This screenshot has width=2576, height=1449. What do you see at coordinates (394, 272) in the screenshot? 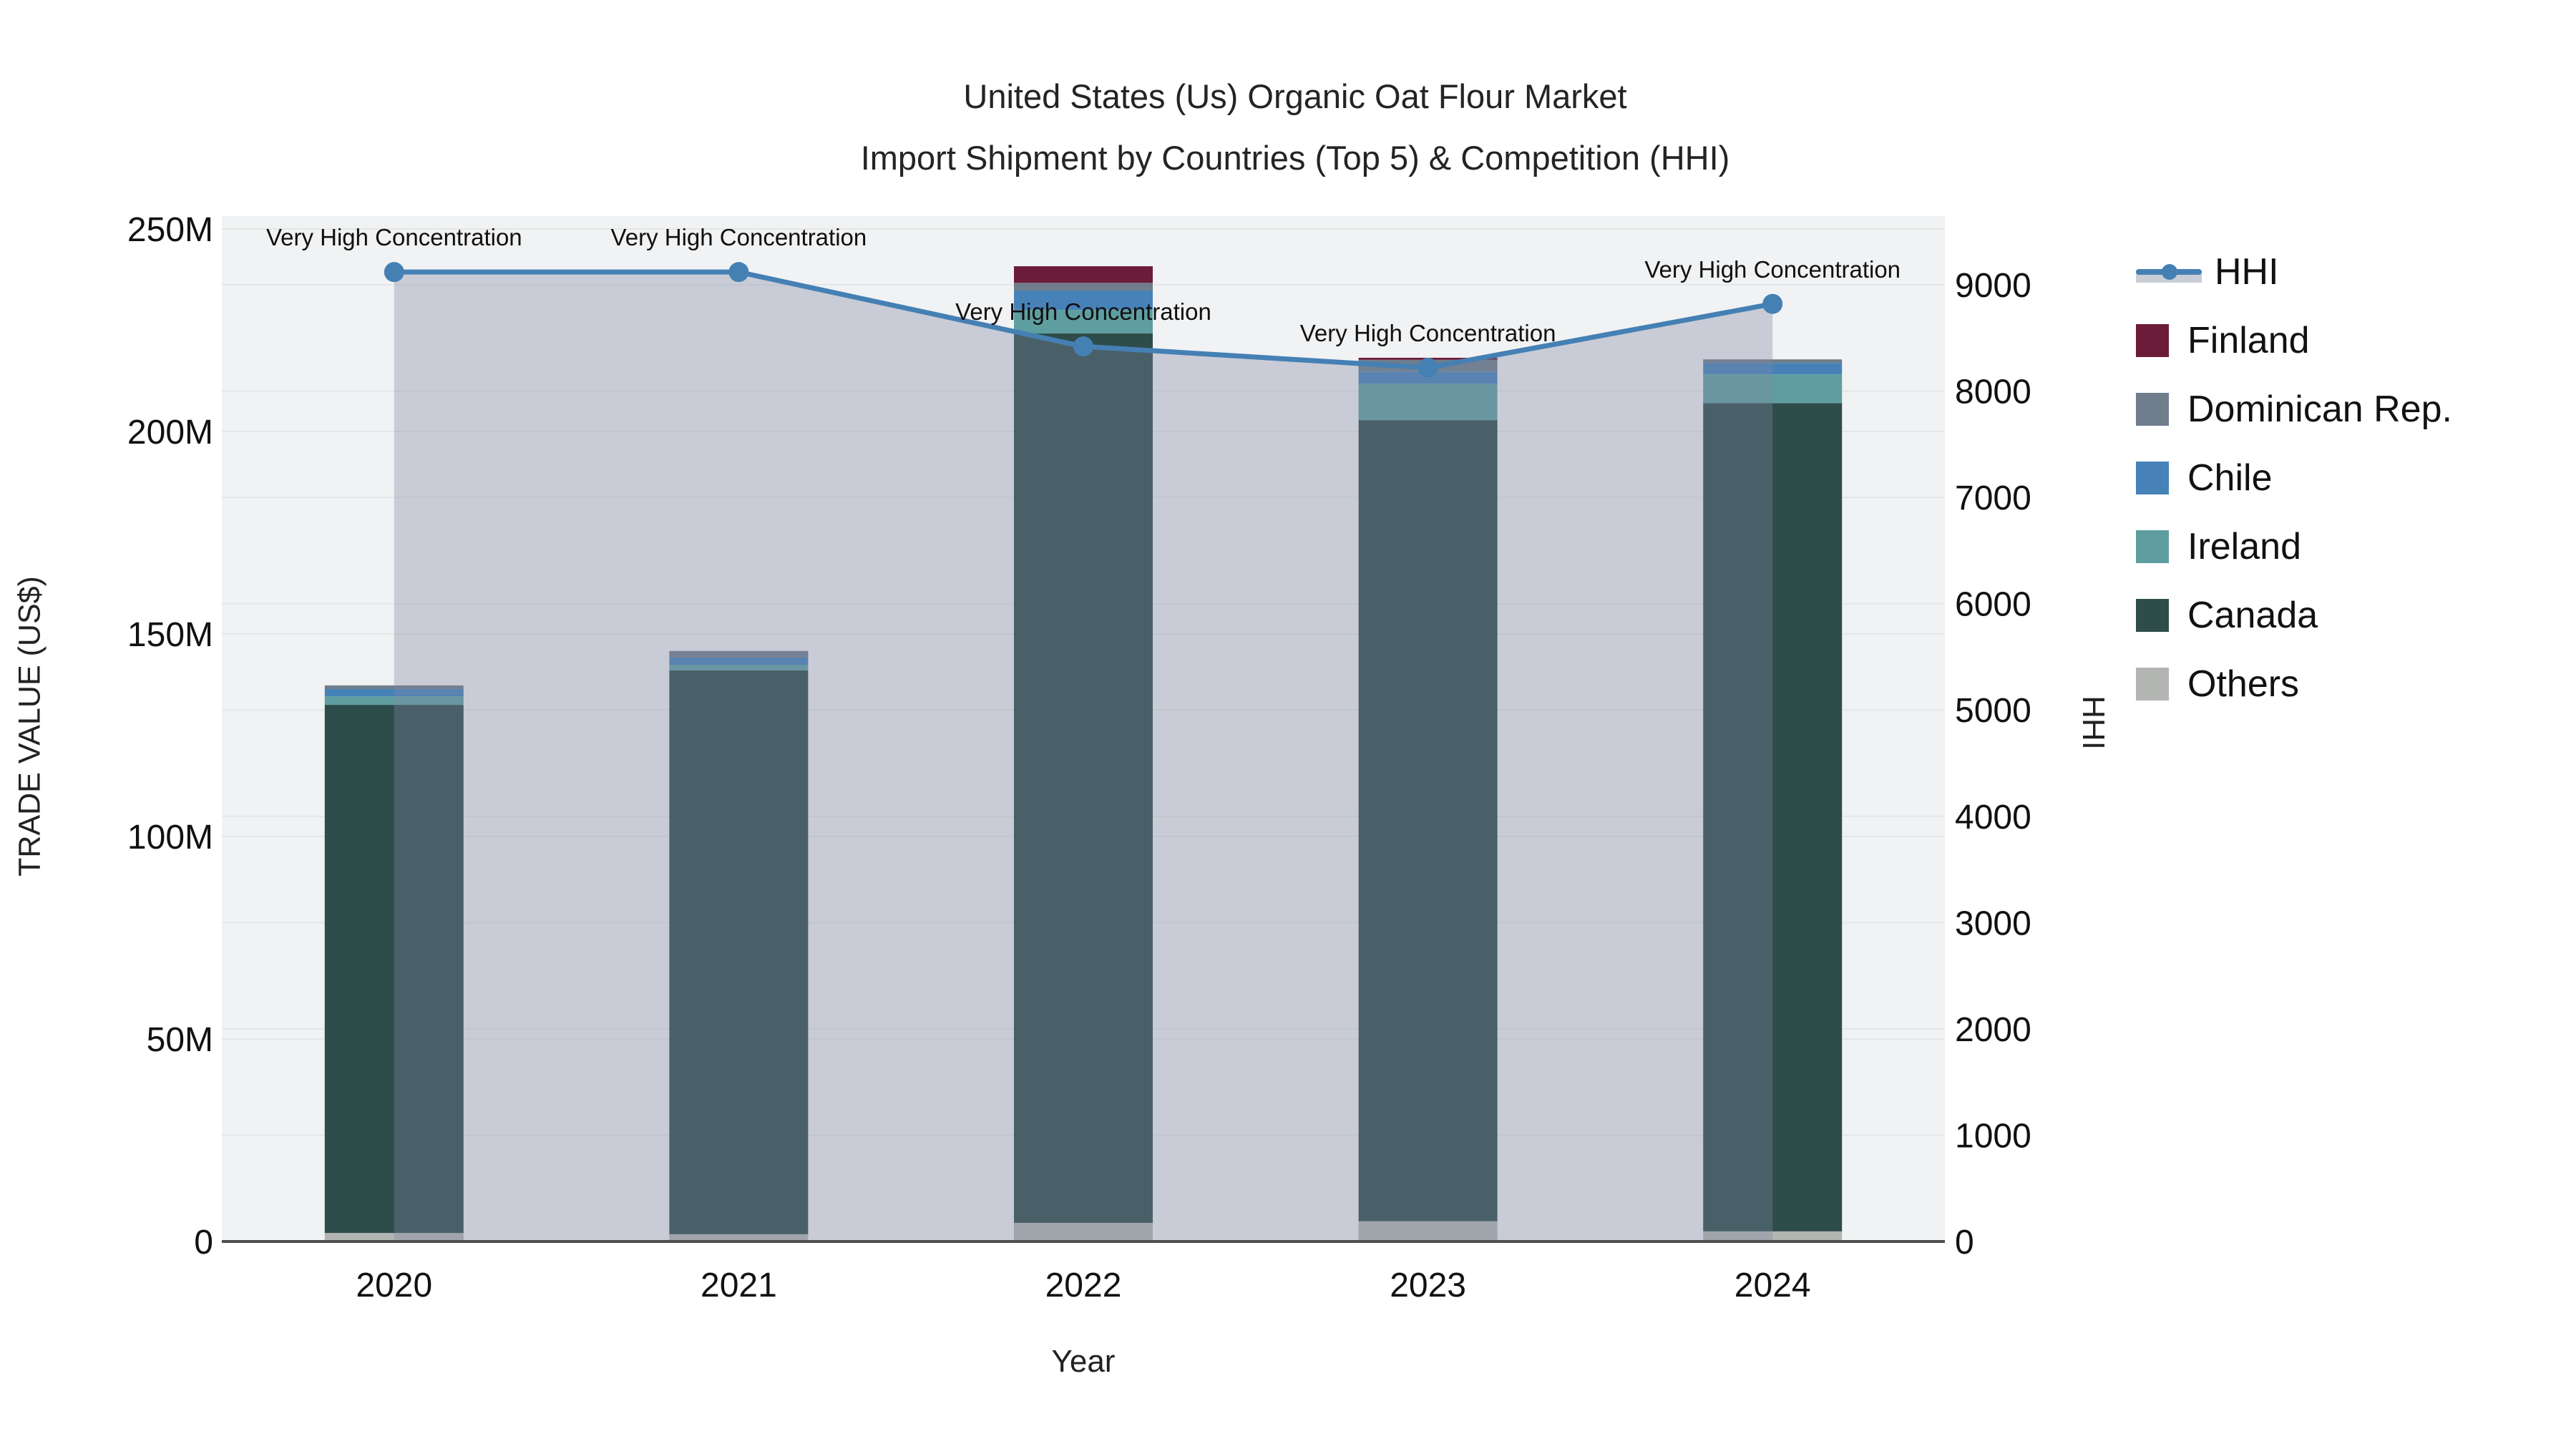
I see `hhi-marker-2020` at bounding box center [394, 272].